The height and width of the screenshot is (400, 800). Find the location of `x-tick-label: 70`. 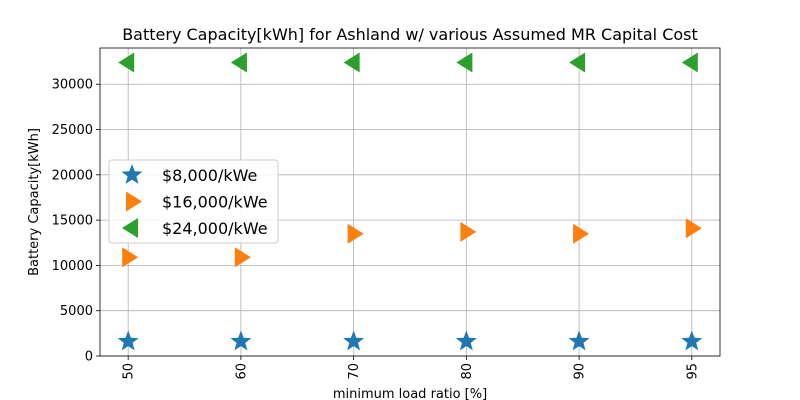

x-tick-label: 70 is located at coordinates (354, 371).